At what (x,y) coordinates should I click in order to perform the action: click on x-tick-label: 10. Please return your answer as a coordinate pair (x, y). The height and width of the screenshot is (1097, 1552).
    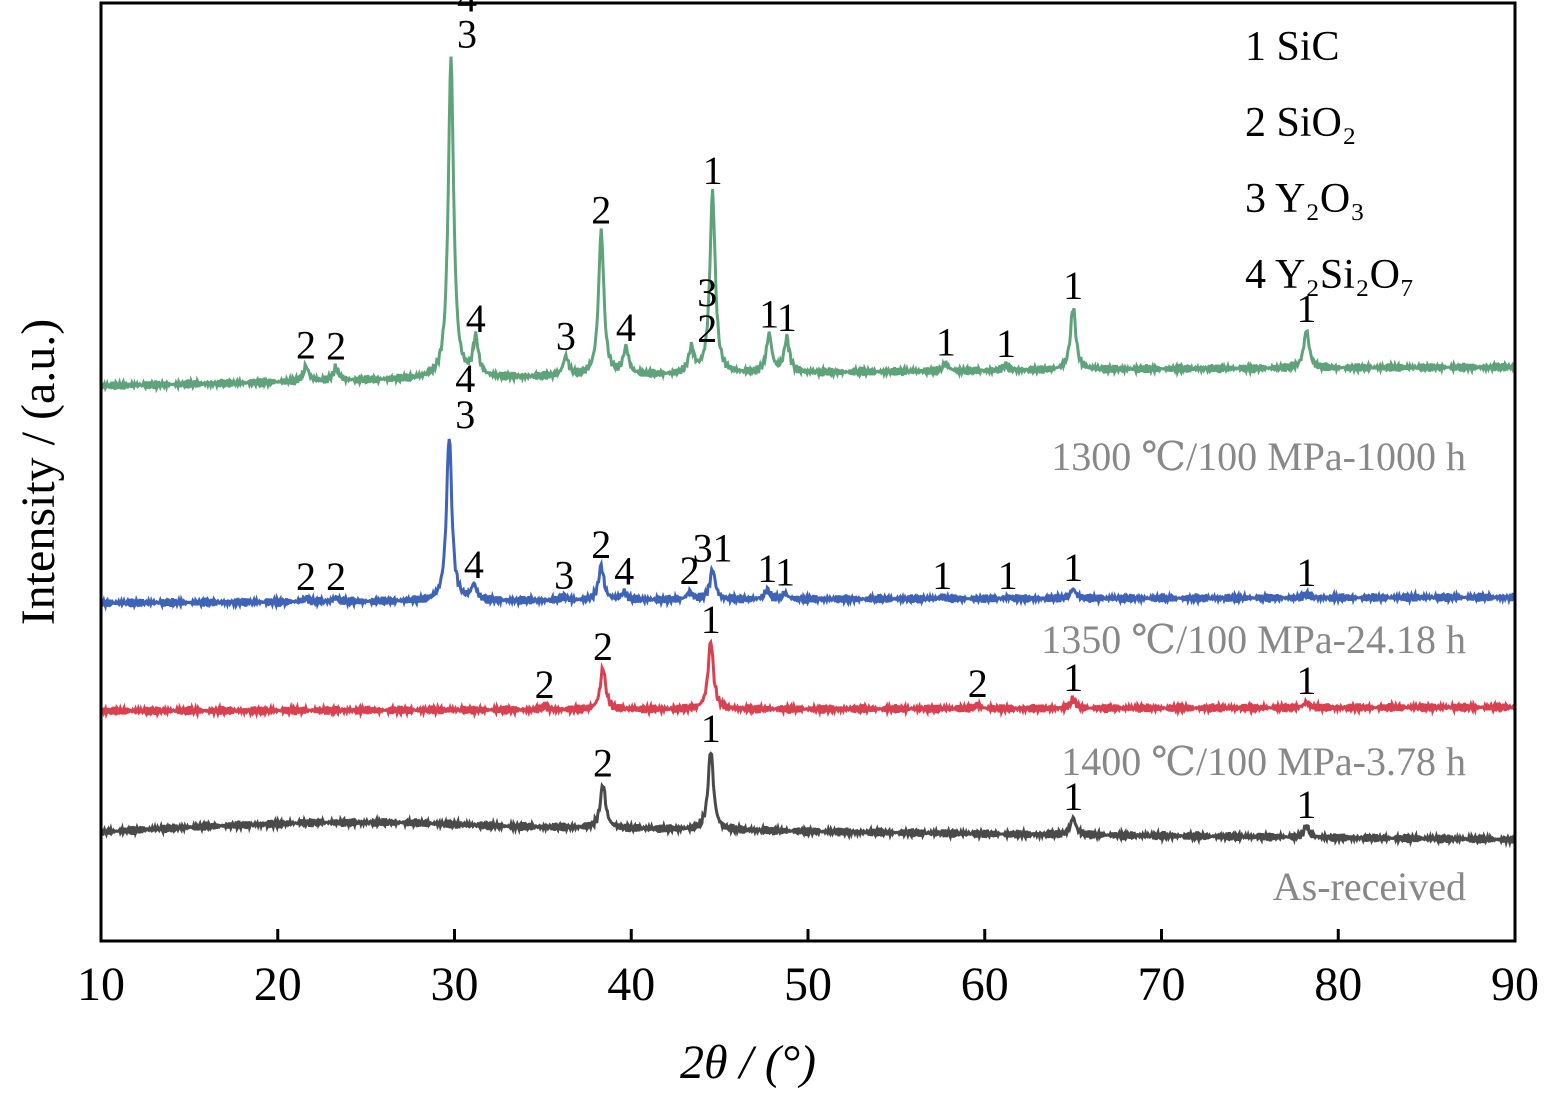
    Looking at the image, I should click on (101, 984).